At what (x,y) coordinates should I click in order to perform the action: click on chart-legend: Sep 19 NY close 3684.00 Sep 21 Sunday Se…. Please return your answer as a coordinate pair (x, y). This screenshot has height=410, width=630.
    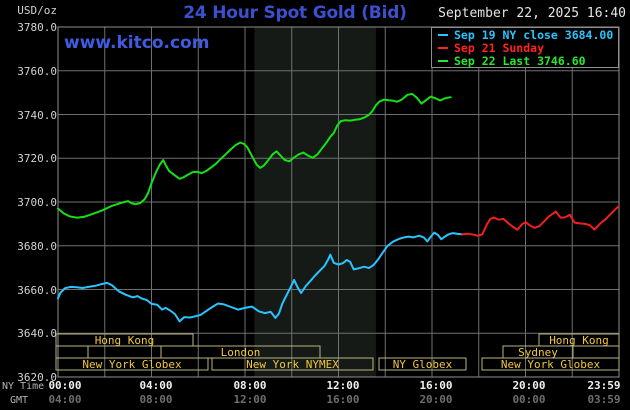
    Looking at the image, I should click on (525, 47).